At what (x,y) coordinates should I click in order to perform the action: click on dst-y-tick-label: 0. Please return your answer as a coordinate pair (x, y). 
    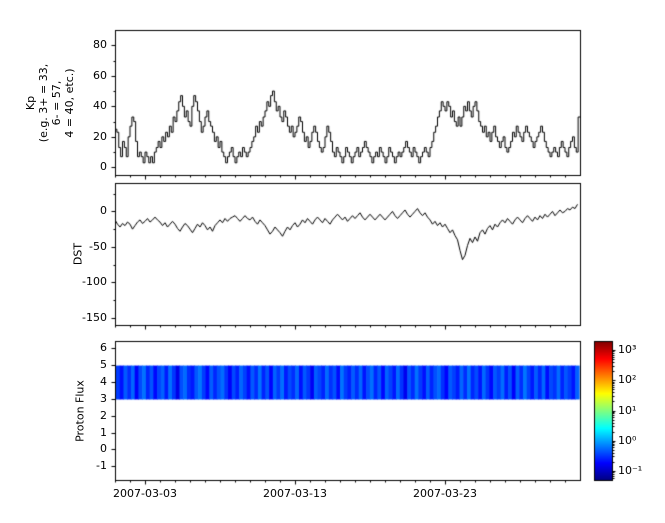
    Looking at the image, I should click on (103, 210).